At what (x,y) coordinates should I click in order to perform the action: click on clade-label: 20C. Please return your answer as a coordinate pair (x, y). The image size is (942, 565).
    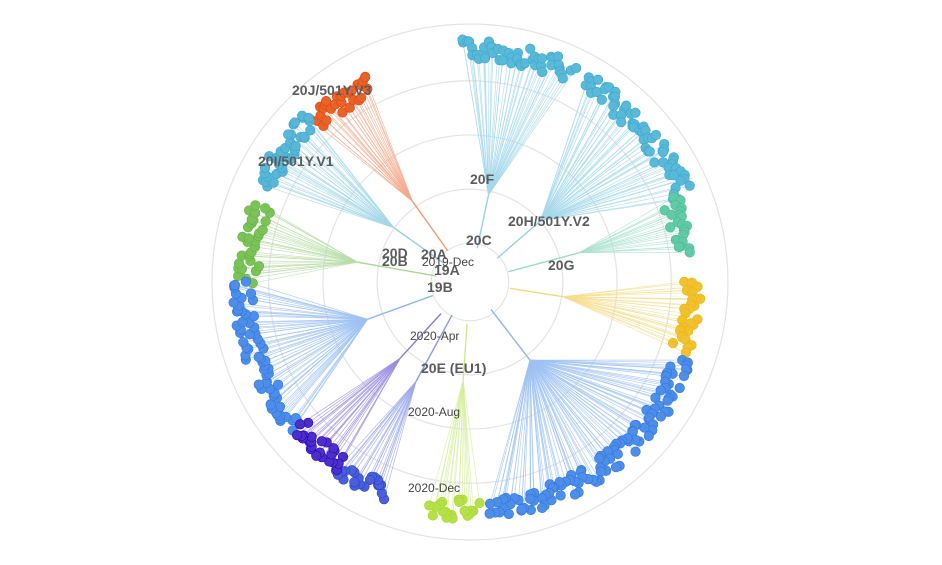
    Looking at the image, I should click on (479, 240).